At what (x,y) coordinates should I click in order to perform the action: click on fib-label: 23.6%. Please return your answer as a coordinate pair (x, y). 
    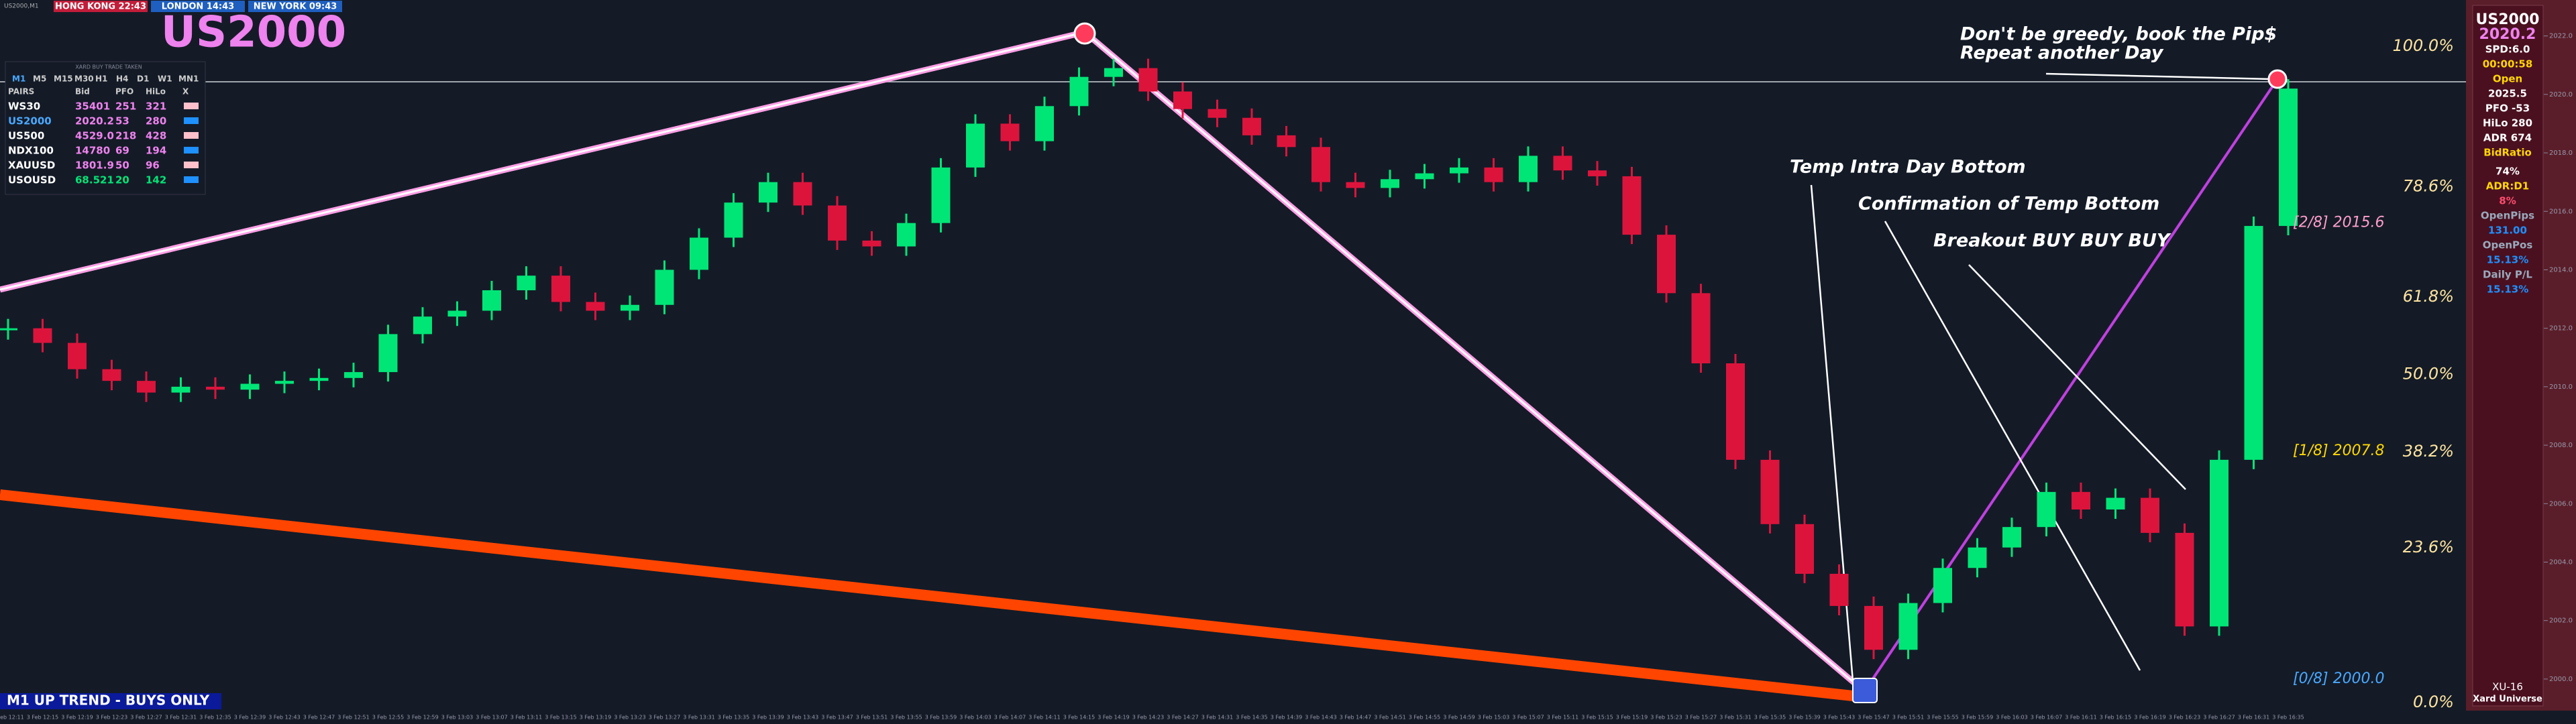
    Looking at the image, I should click on (2428, 547).